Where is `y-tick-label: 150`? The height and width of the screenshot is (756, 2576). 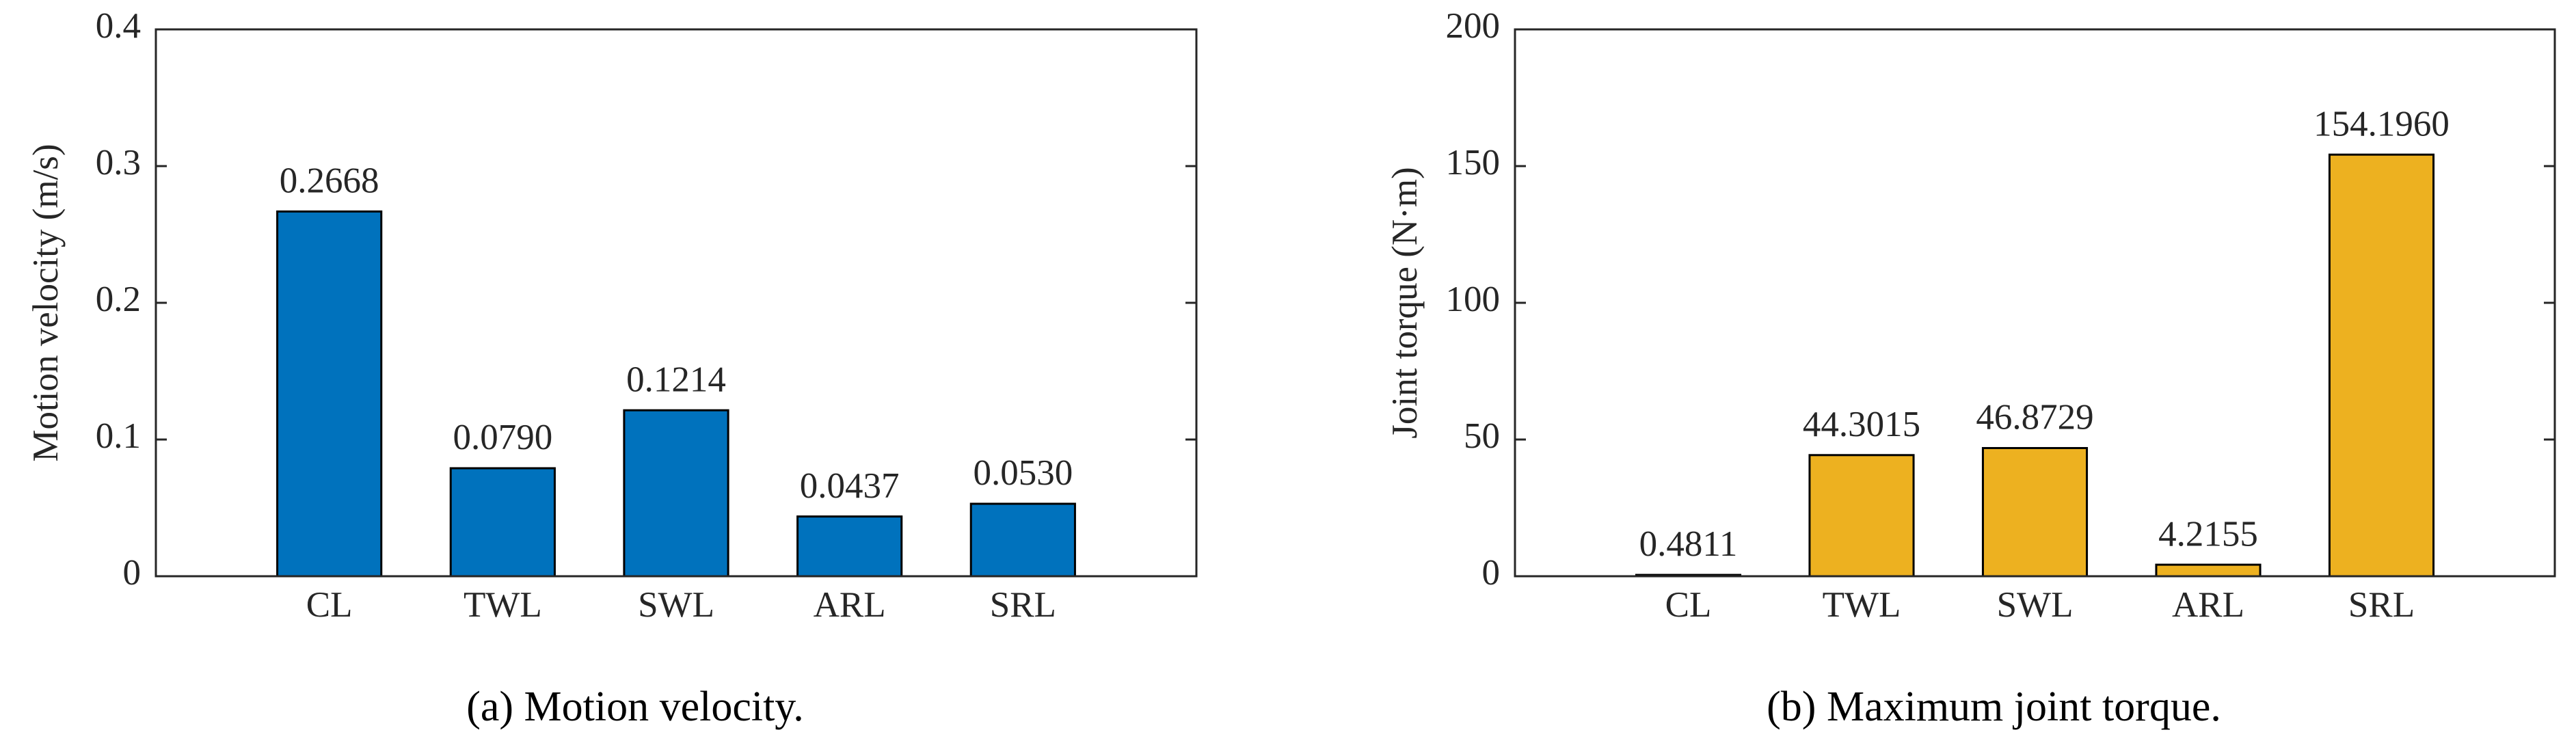
y-tick-label: 150 is located at coordinates (1473, 163).